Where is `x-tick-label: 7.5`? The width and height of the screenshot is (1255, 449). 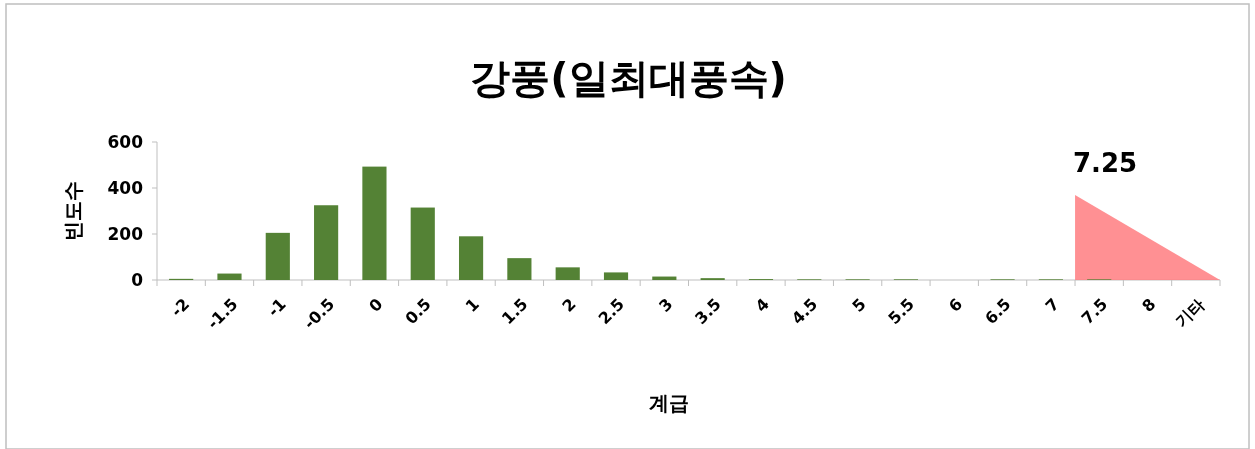 x-tick-label: 7.5 is located at coordinates (1094, 311).